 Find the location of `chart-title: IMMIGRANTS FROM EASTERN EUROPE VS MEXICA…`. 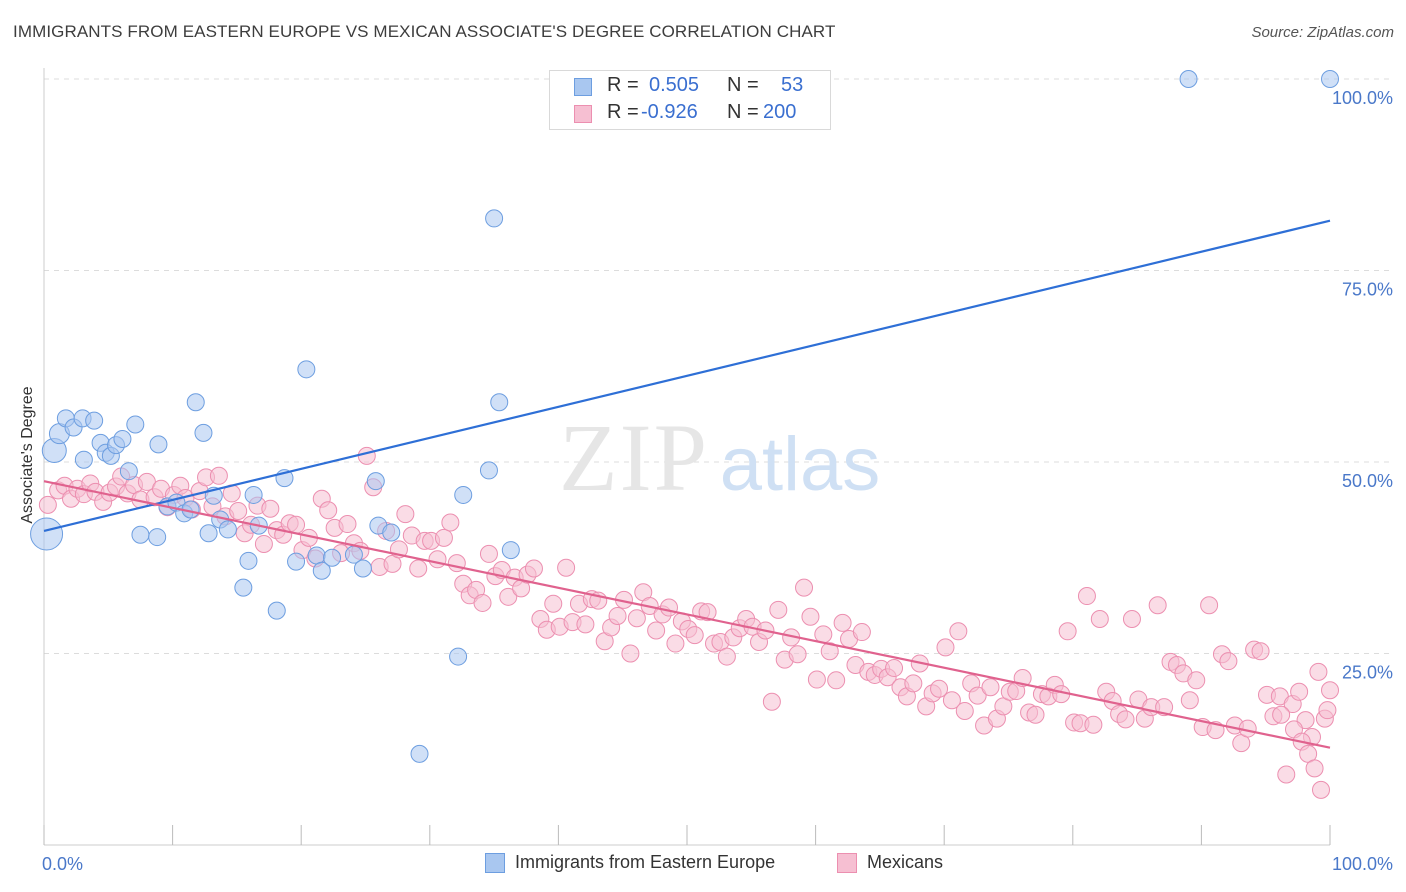

chart-title: IMMIGRANTS FROM EASTERN EUROPE VS MEXICA… is located at coordinates (424, 31).